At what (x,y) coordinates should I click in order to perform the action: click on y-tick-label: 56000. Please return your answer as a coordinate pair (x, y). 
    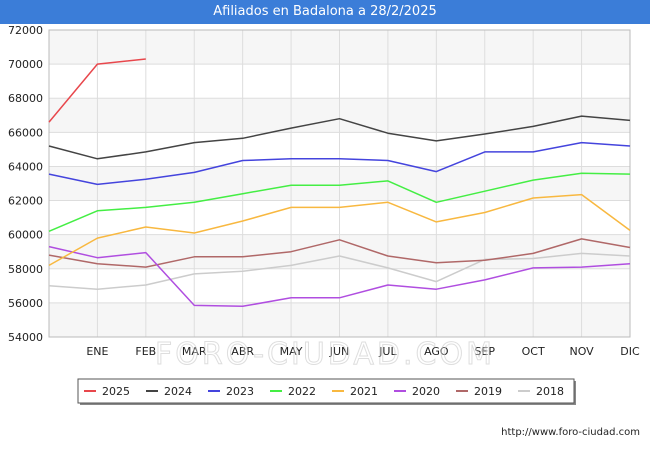
    Looking at the image, I should click on (25, 303).